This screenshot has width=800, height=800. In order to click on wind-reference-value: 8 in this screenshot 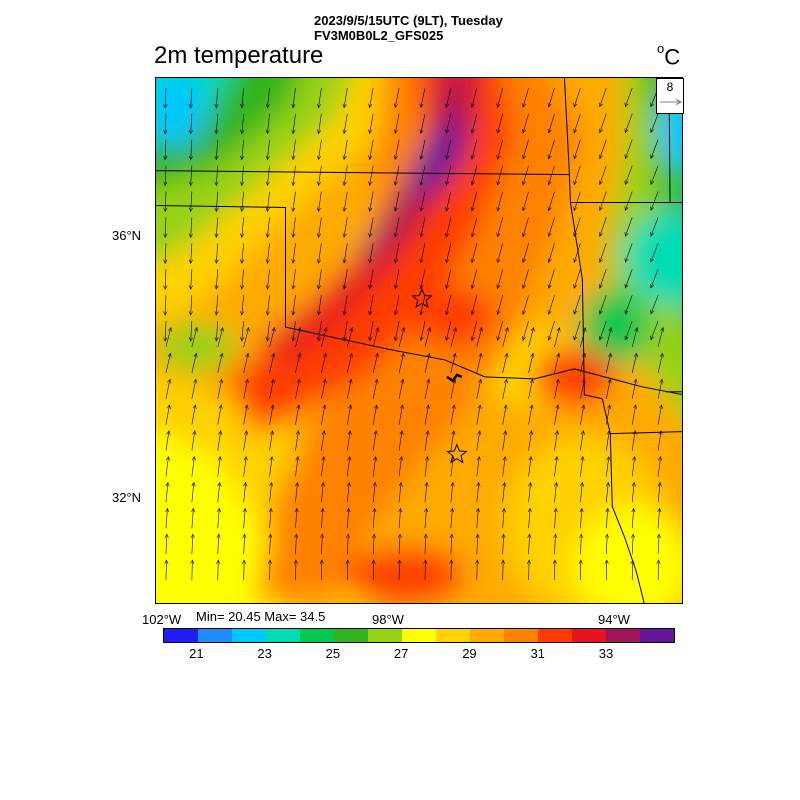, I will do `click(670, 87)`.